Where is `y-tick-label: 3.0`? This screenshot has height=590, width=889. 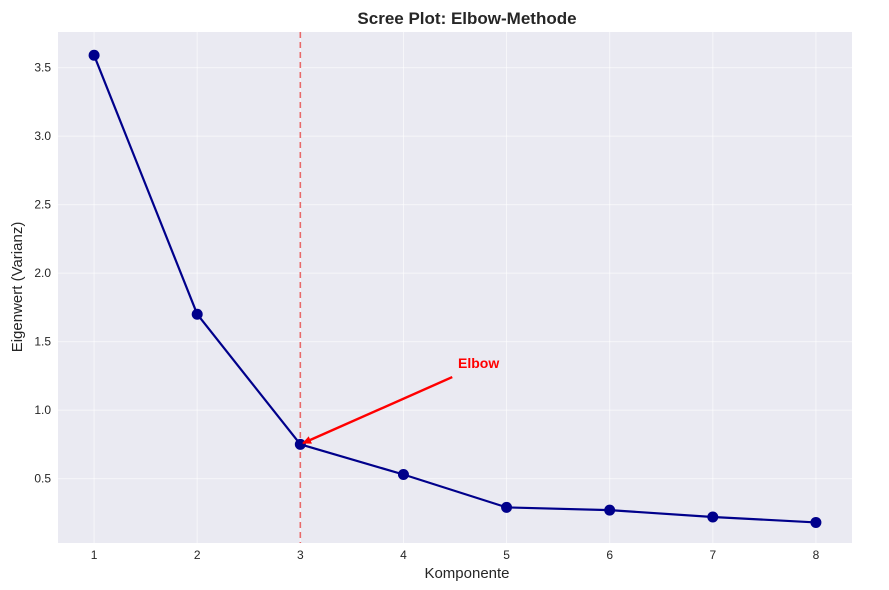 y-tick-label: 3.0 is located at coordinates (42, 136).